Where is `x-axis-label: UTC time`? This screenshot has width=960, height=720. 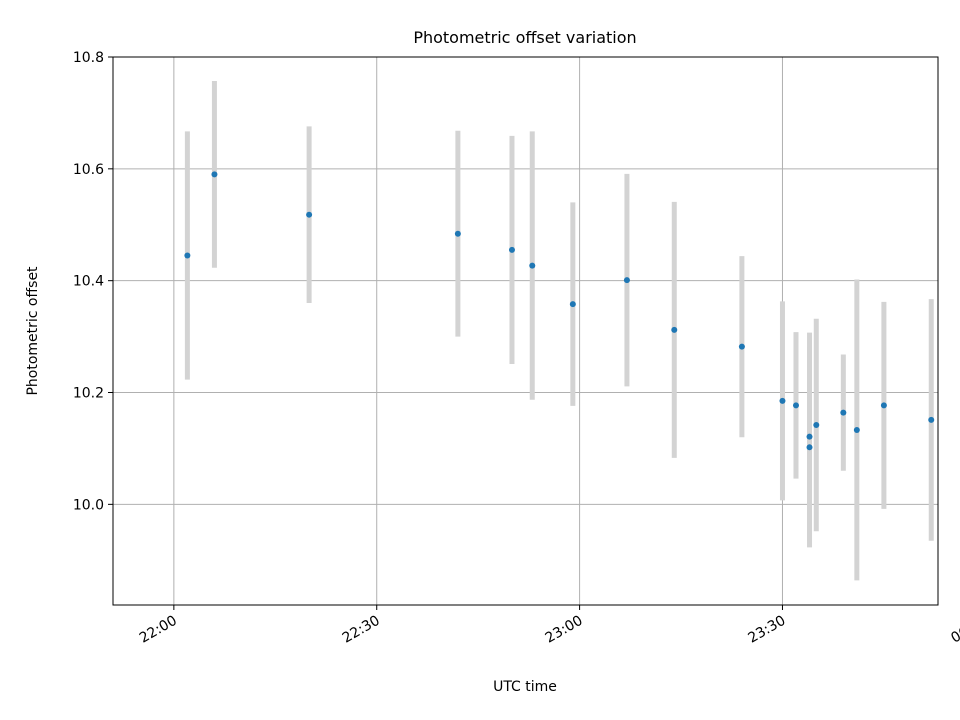
x-axis-label: UTC time is located at coordinates (525, 687).